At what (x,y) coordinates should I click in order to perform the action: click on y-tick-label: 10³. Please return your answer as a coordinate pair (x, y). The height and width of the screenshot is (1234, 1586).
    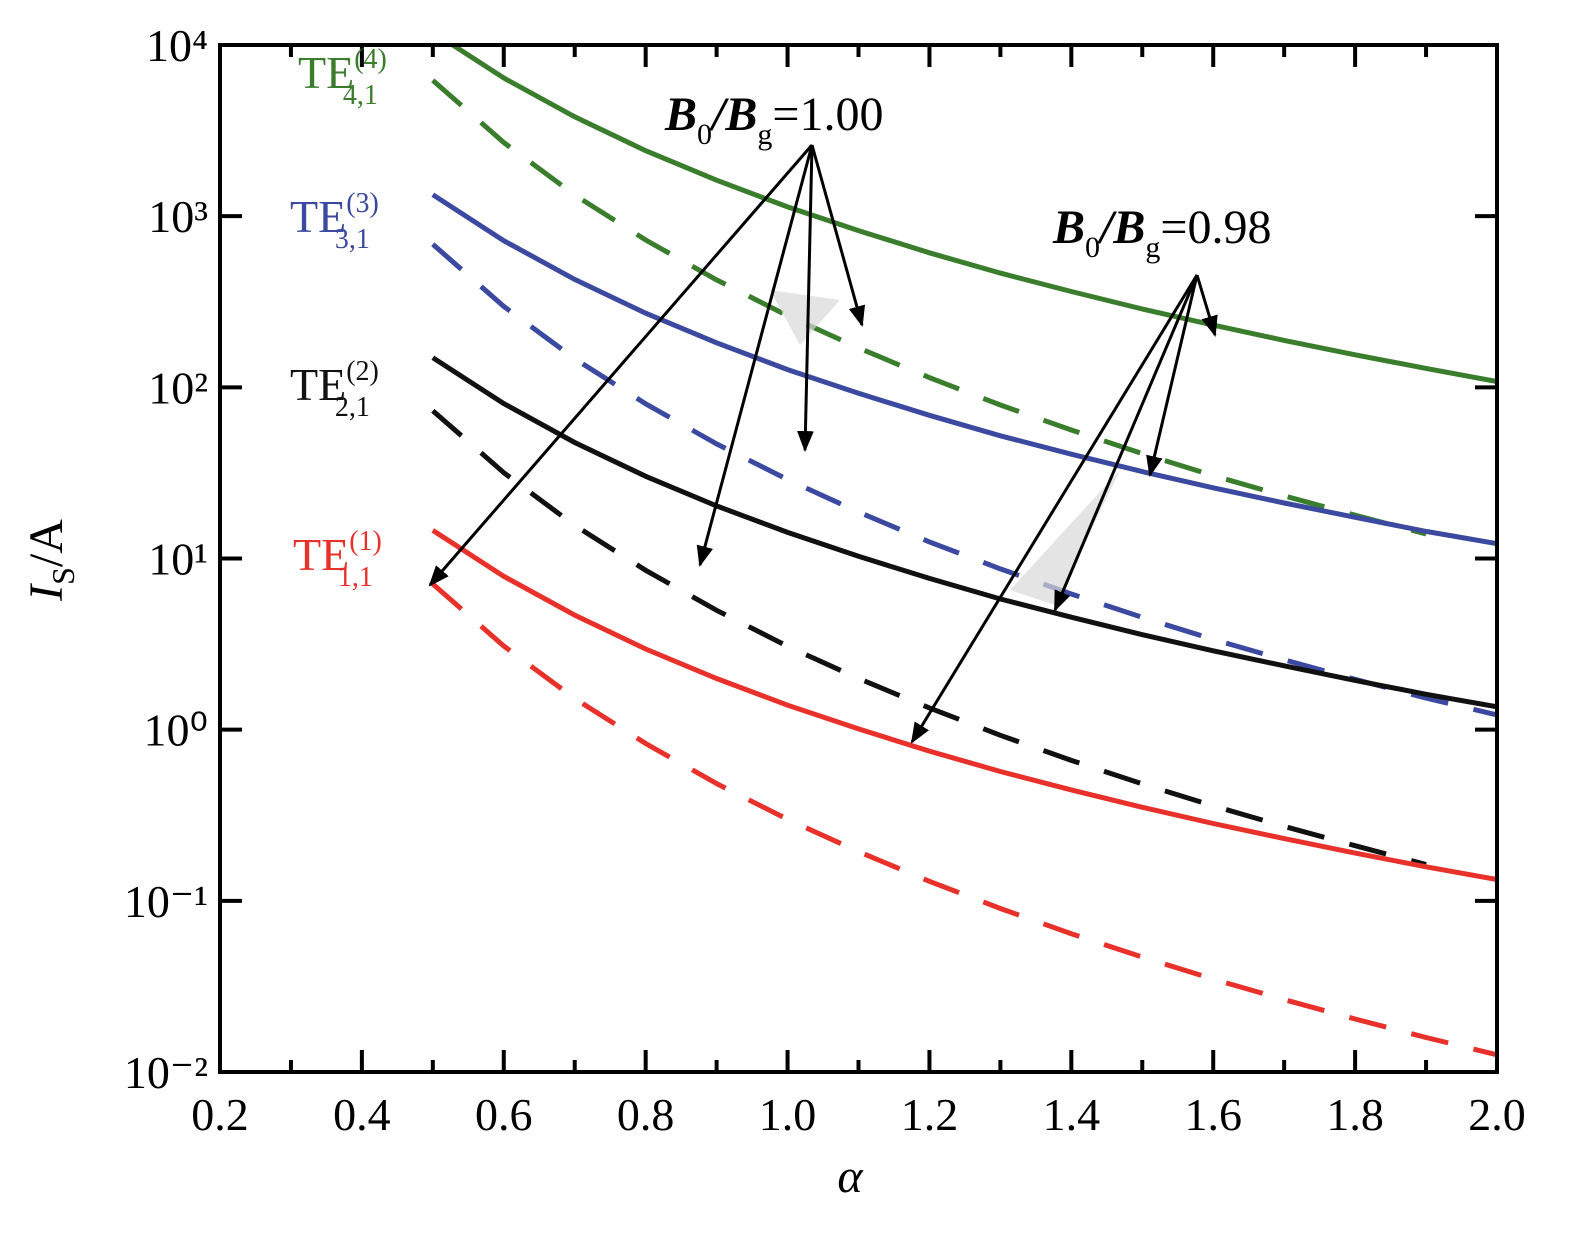
    Looking at the image, I should click on (178, 216).